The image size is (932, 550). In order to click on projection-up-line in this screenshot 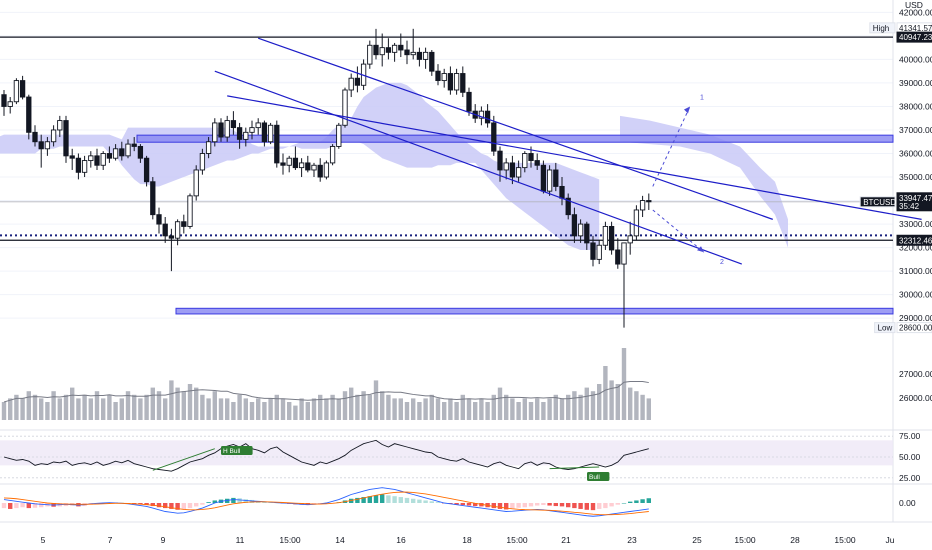, I will do `click(671, 146)`.